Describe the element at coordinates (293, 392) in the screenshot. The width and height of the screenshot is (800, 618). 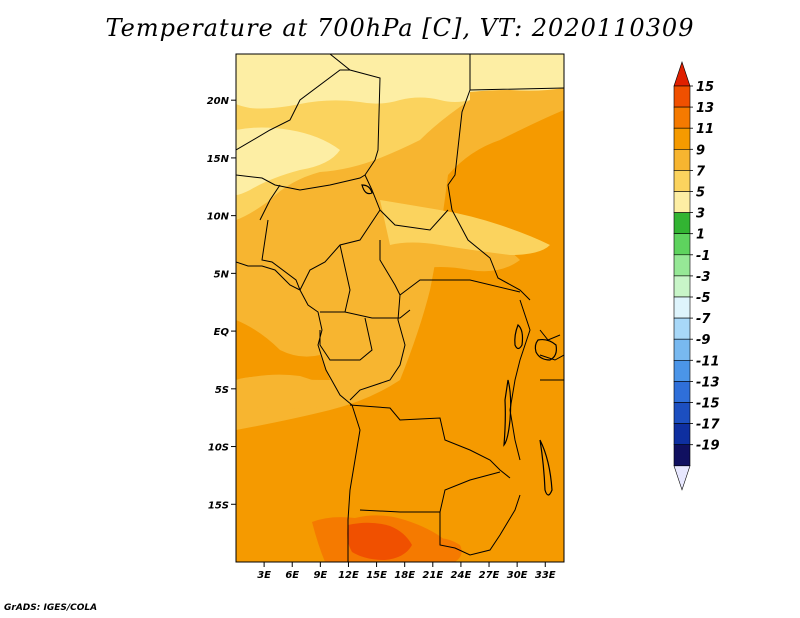
I see `field-region-9-south` at that location.